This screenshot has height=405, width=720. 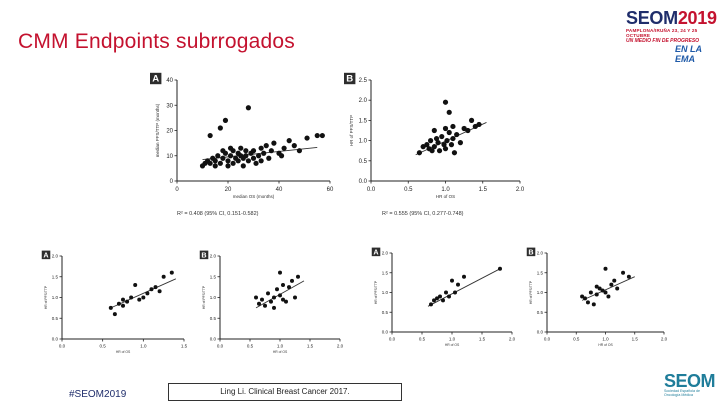 I want to click on brand-tagline: UN MEDIO FIN DE PROGRESO, so click(x=663, y=41).